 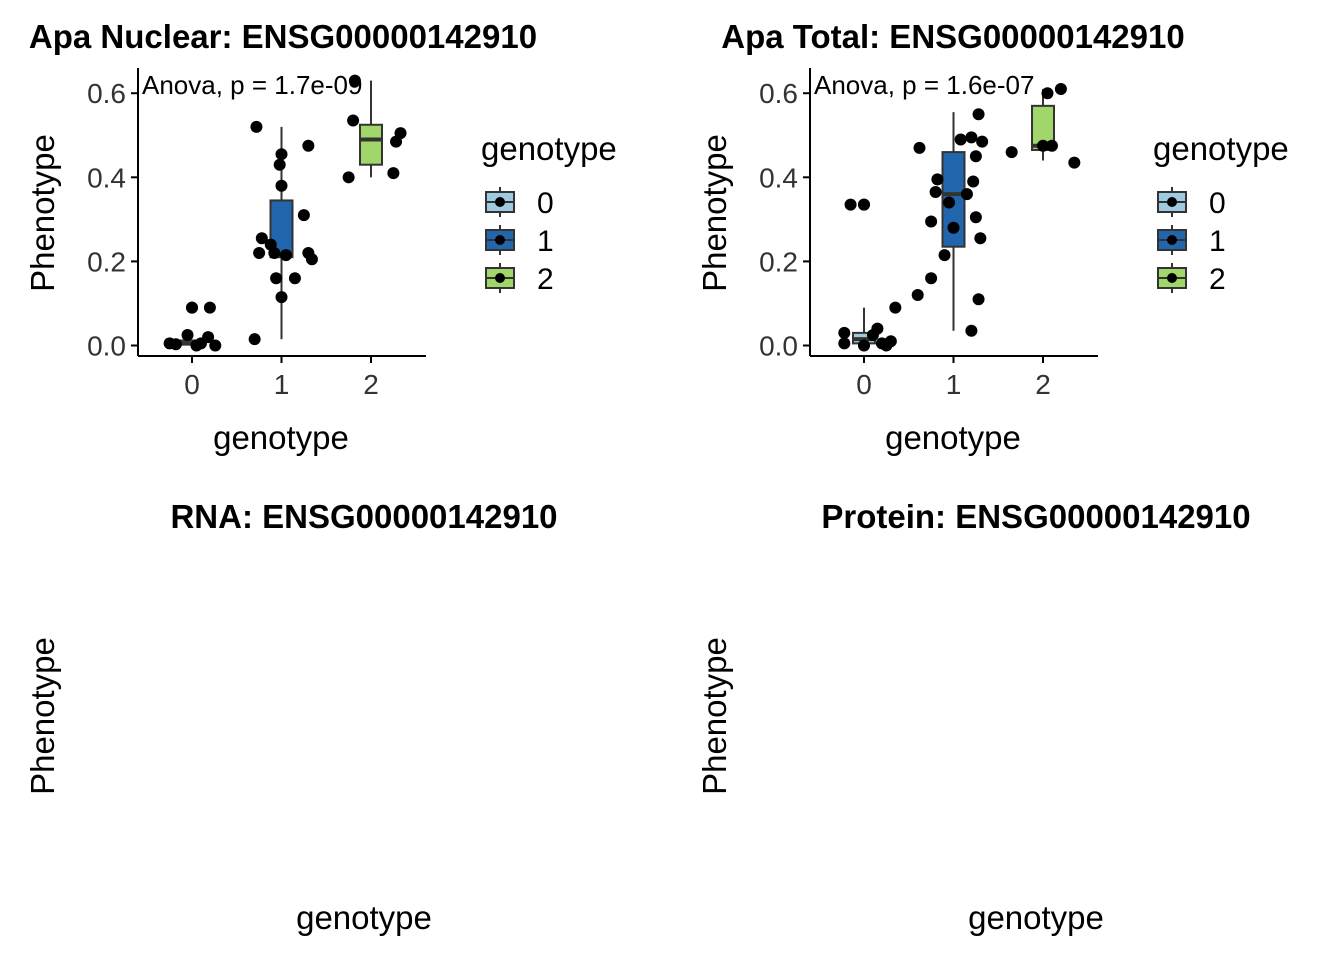 What do you see at coordinates (545, 241) in the screenshot?
I see `legend-label: 1` at bounding box center [545, 241].